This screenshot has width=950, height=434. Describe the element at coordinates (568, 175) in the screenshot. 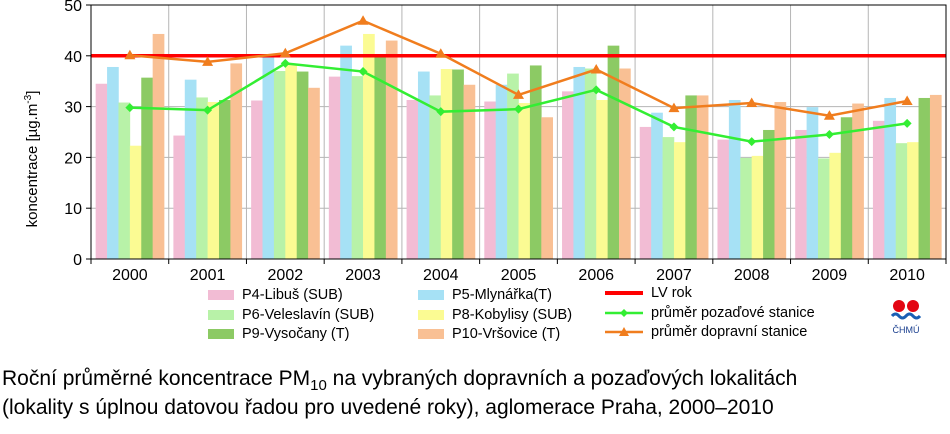

I see `bar-s0-2006` at that location.